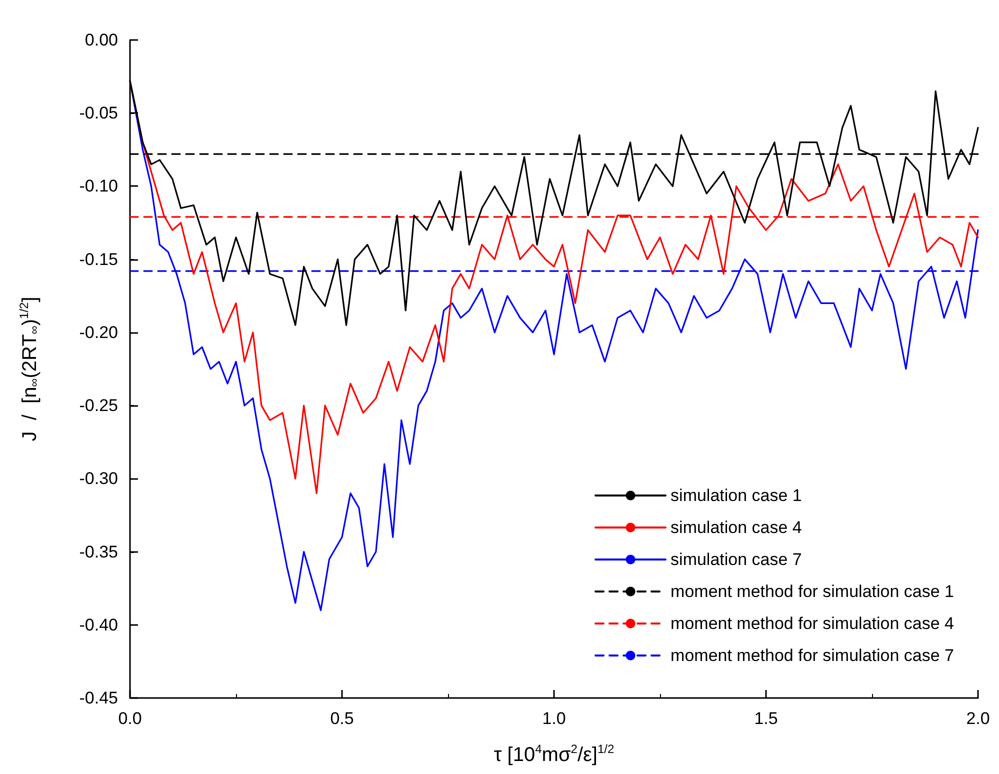 Image resolution: width=999 pixels, height=774 pixels. Describe the element at coordinates (98, 259) in the screenshot. I see `y-tick-label: -0.15` at that location.